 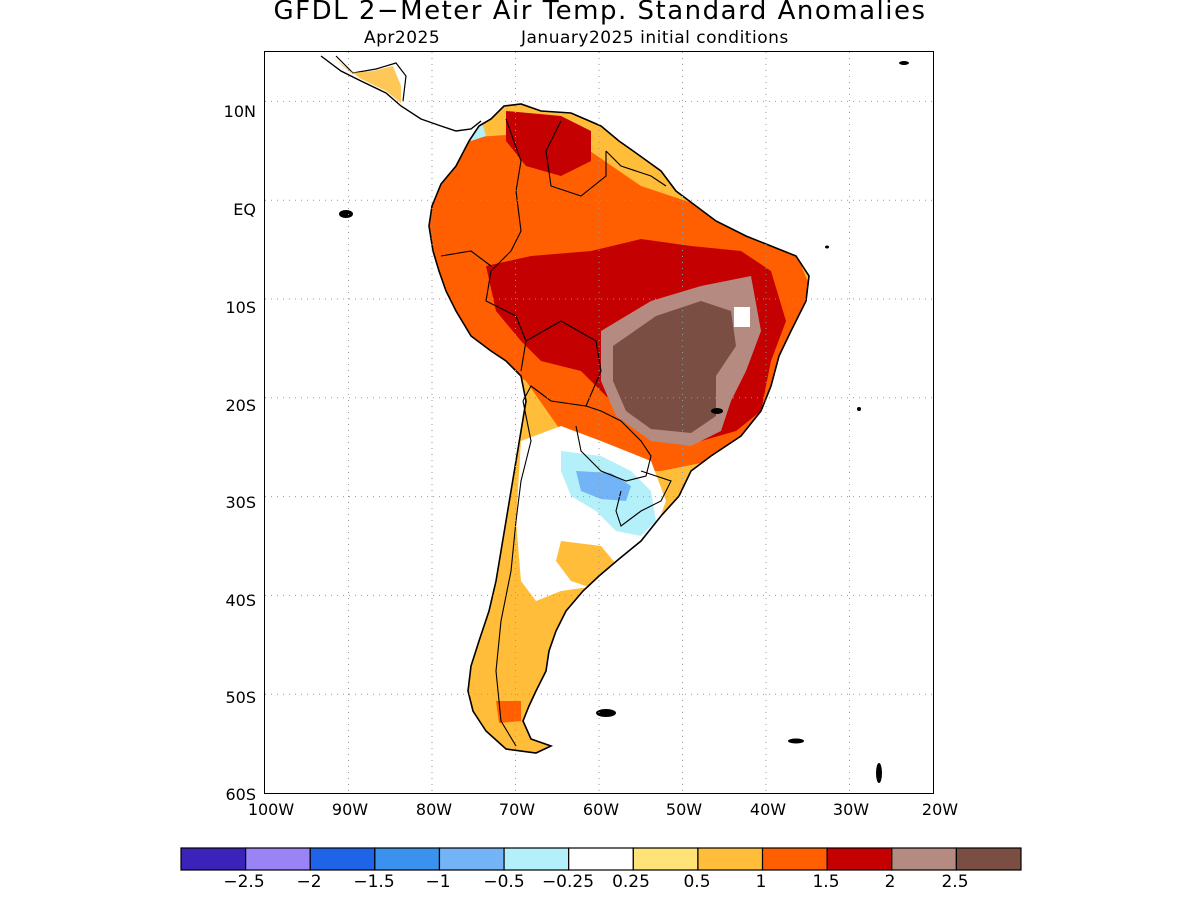 What do you see at coordinates (674, 367) in the screenshot?
I see `field-above-2p5` at bounding box center [674, 367].